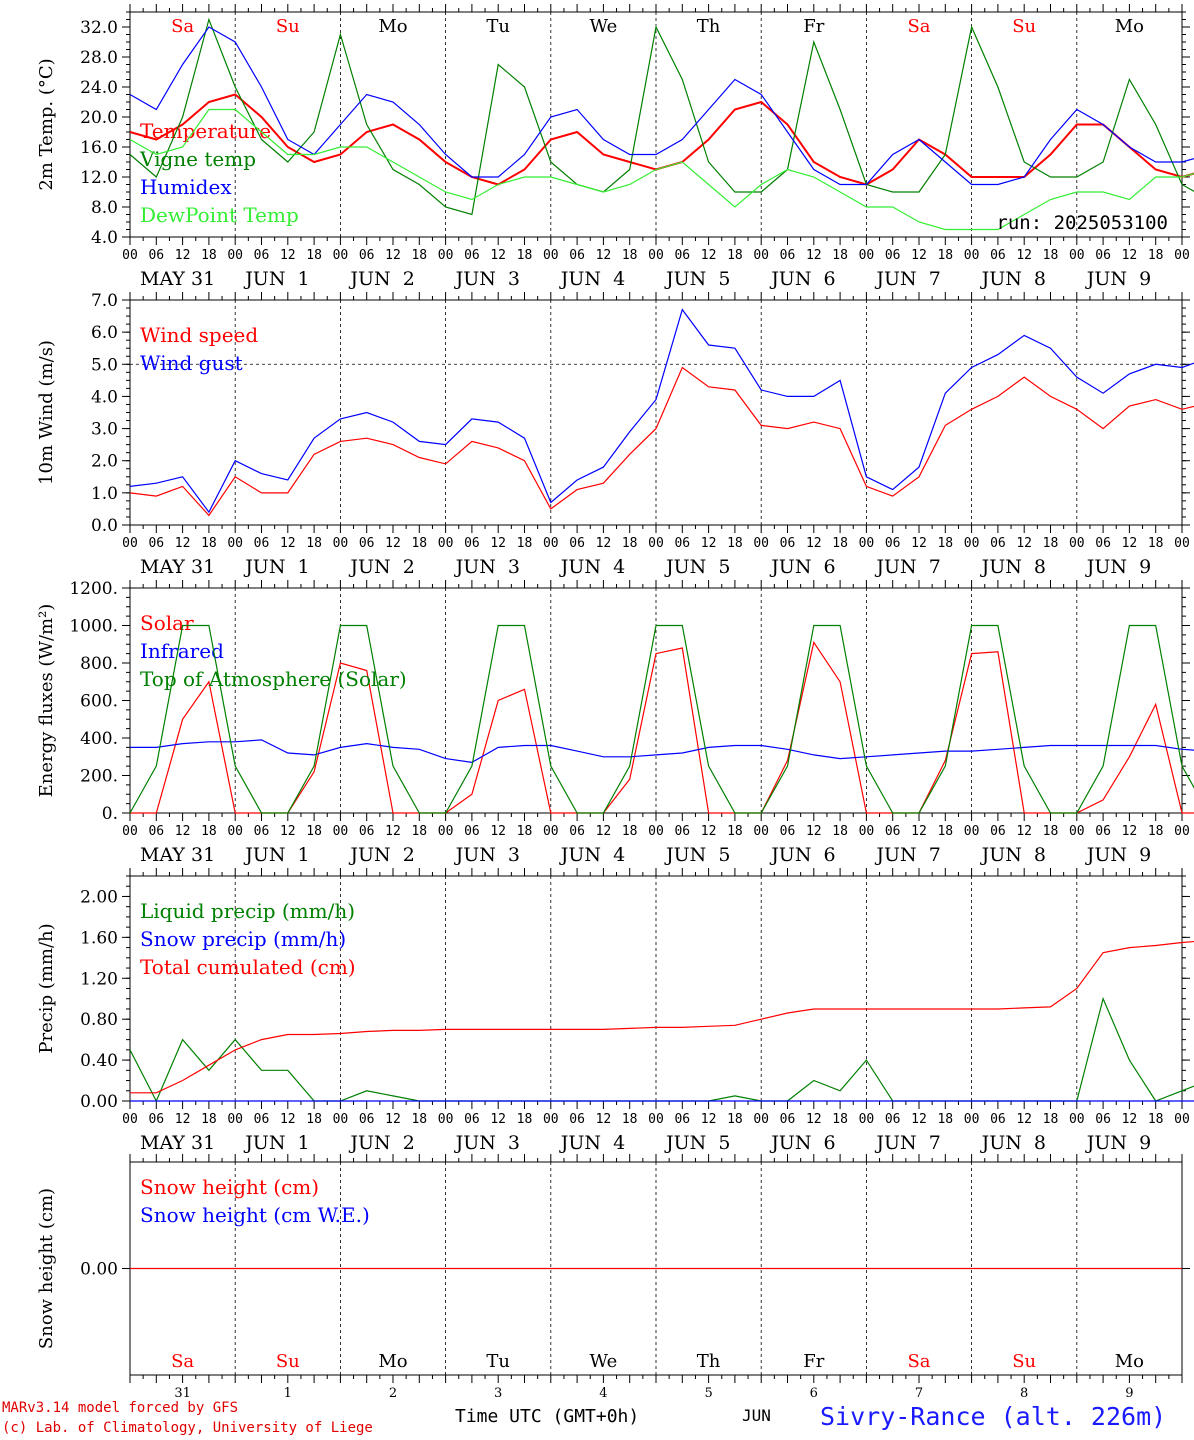  I want to click on date-label: JUN 3, so click(487, 855).